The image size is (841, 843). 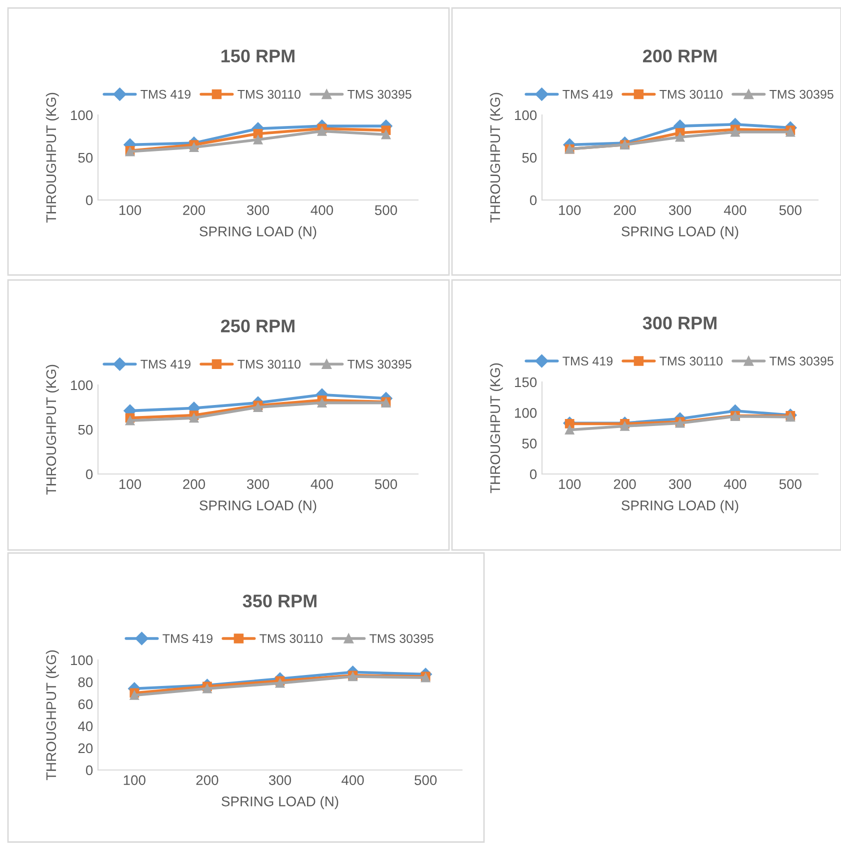 I want to click on chart-title: 350 RPM, so click(x=279, y=601).